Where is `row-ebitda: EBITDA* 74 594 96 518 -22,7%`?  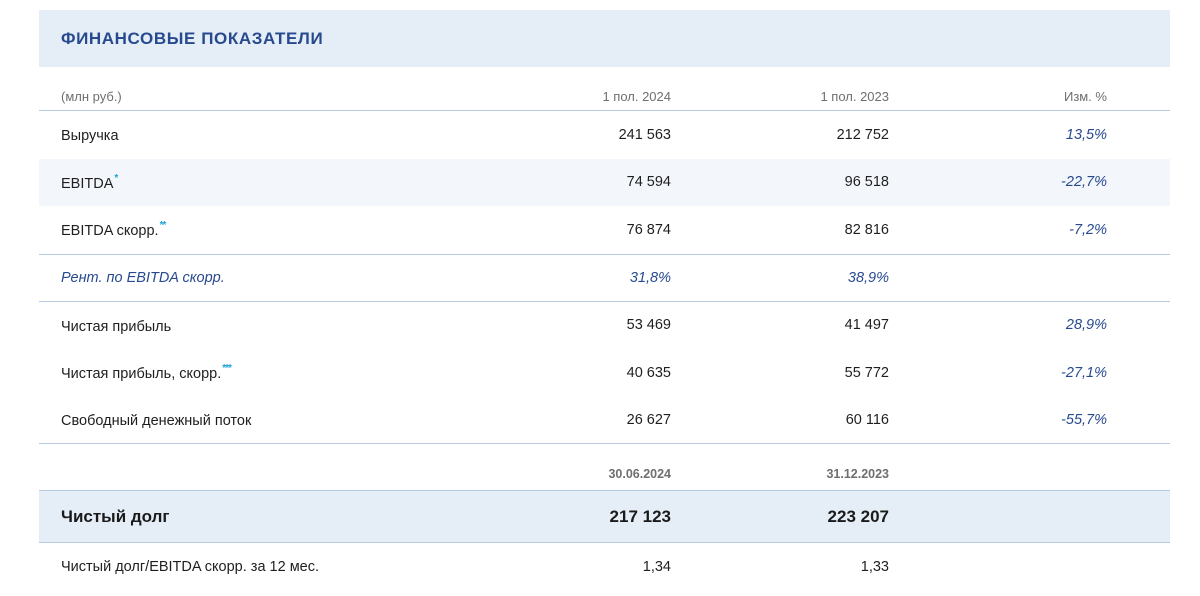
row-ebitda: EBITDA* 74 594 96 518 -22,7% is located at coordinates (604, 182).